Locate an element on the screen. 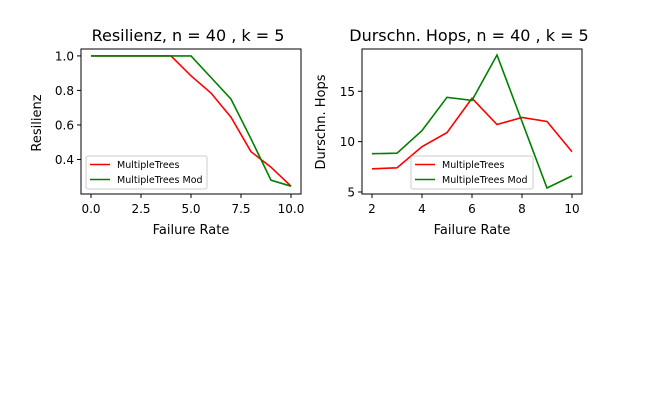 The width and height of the screenshot is (647, 412). x-tick-label: 10 is located at coordinates (571, 209).